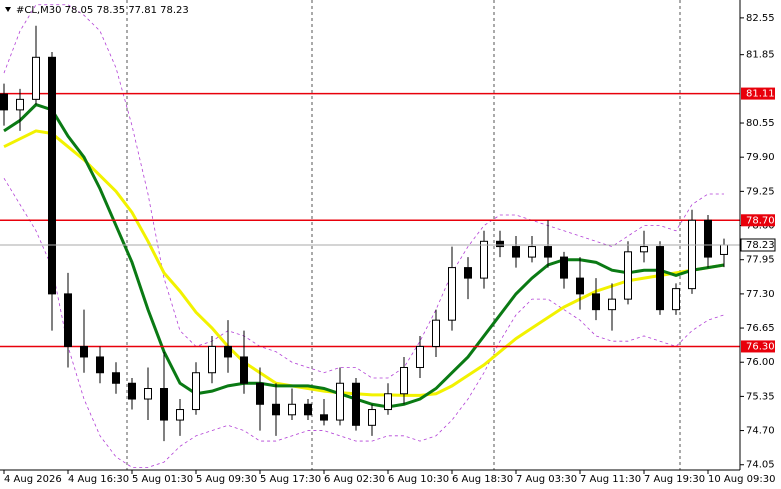 The width and height of the screenshot is (781, 489). What do you see at coordinates (760, 294) in the screenshot?
I see `y-tick-label: 77.30` at bounding box center [760, 294].